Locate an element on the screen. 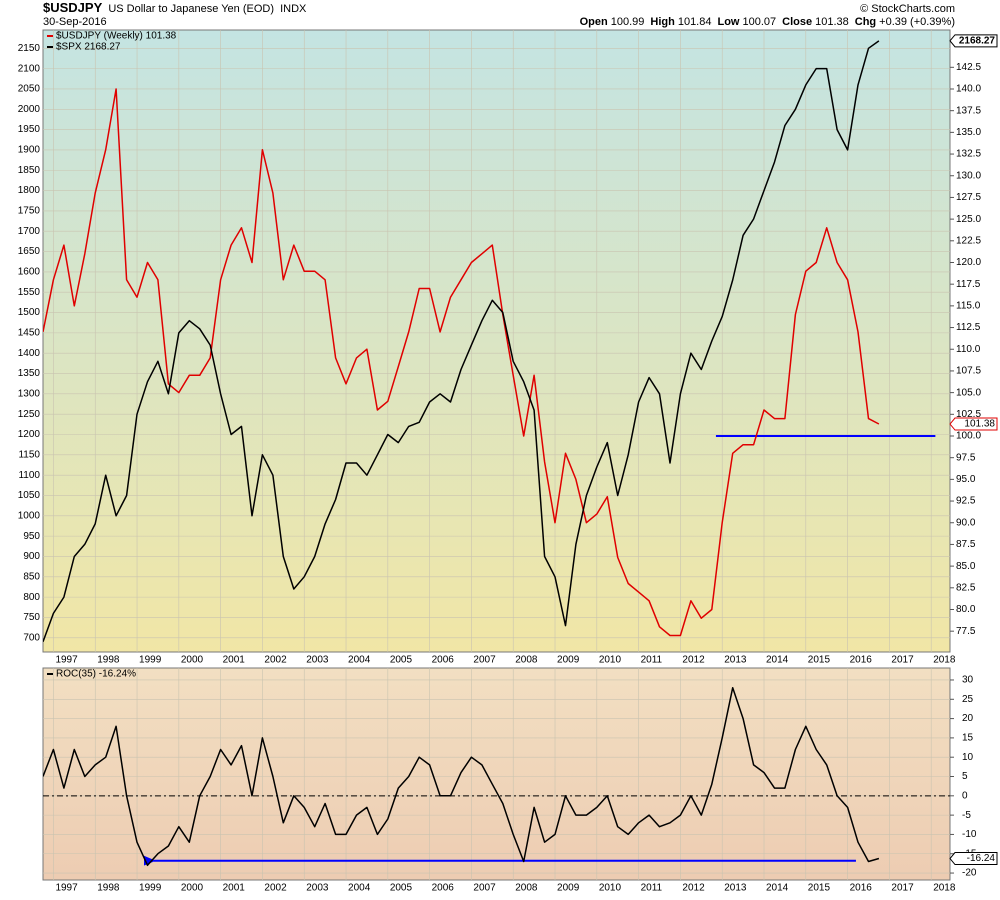 Image resolution: width=1000 pixels, height=900 pixels. y-tick-label: 1850 is located at coordinates (29, 170).